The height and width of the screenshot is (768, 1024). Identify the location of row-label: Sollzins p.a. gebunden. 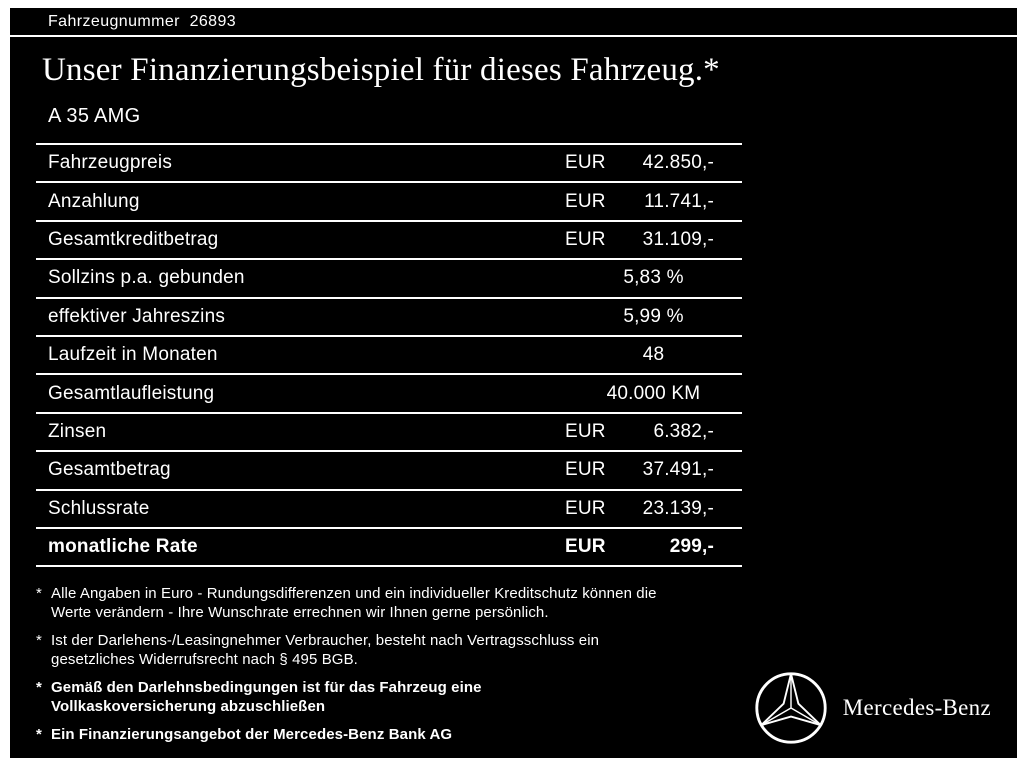
(146, 278).